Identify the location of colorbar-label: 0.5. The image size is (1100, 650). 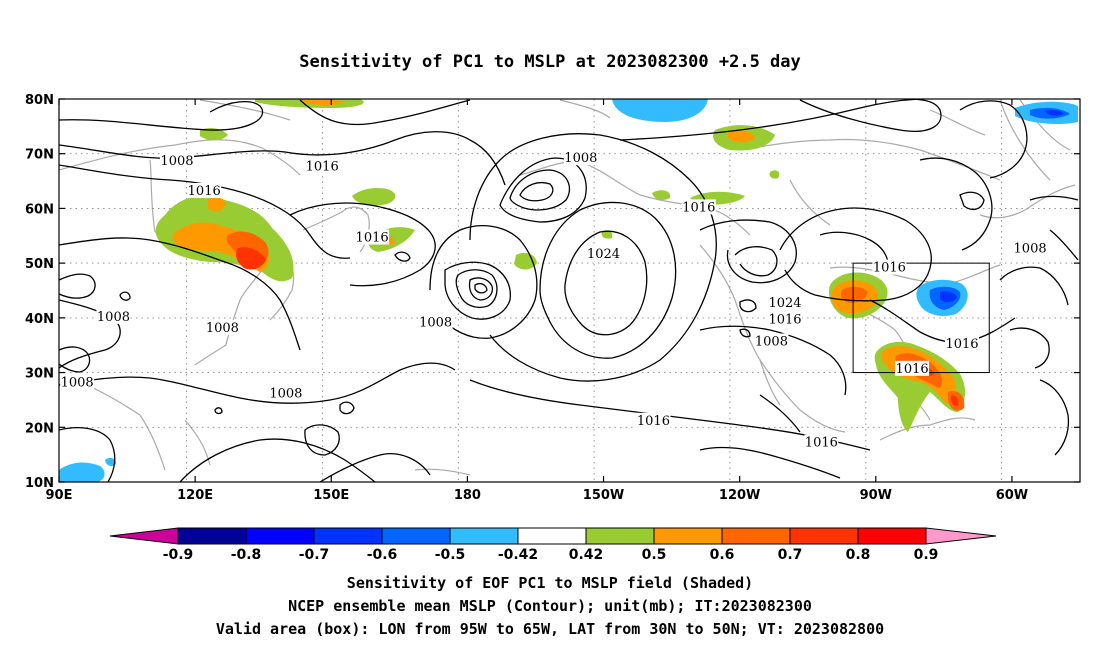
(654, 555).